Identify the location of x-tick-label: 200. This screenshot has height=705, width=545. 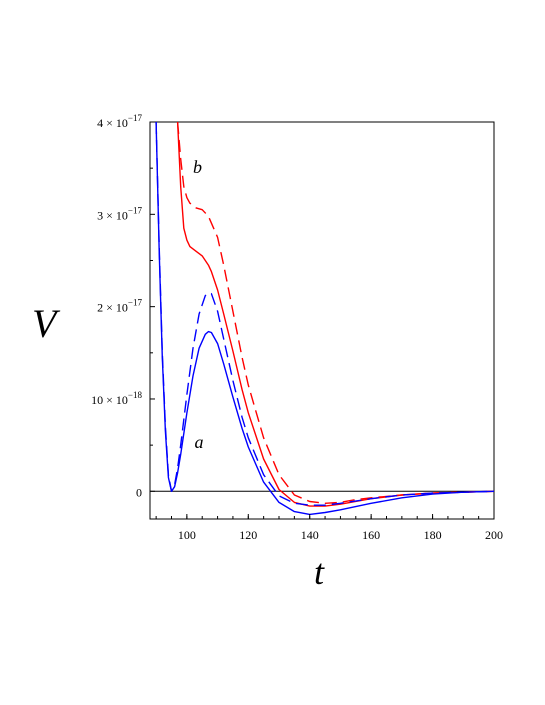
(494, 535).